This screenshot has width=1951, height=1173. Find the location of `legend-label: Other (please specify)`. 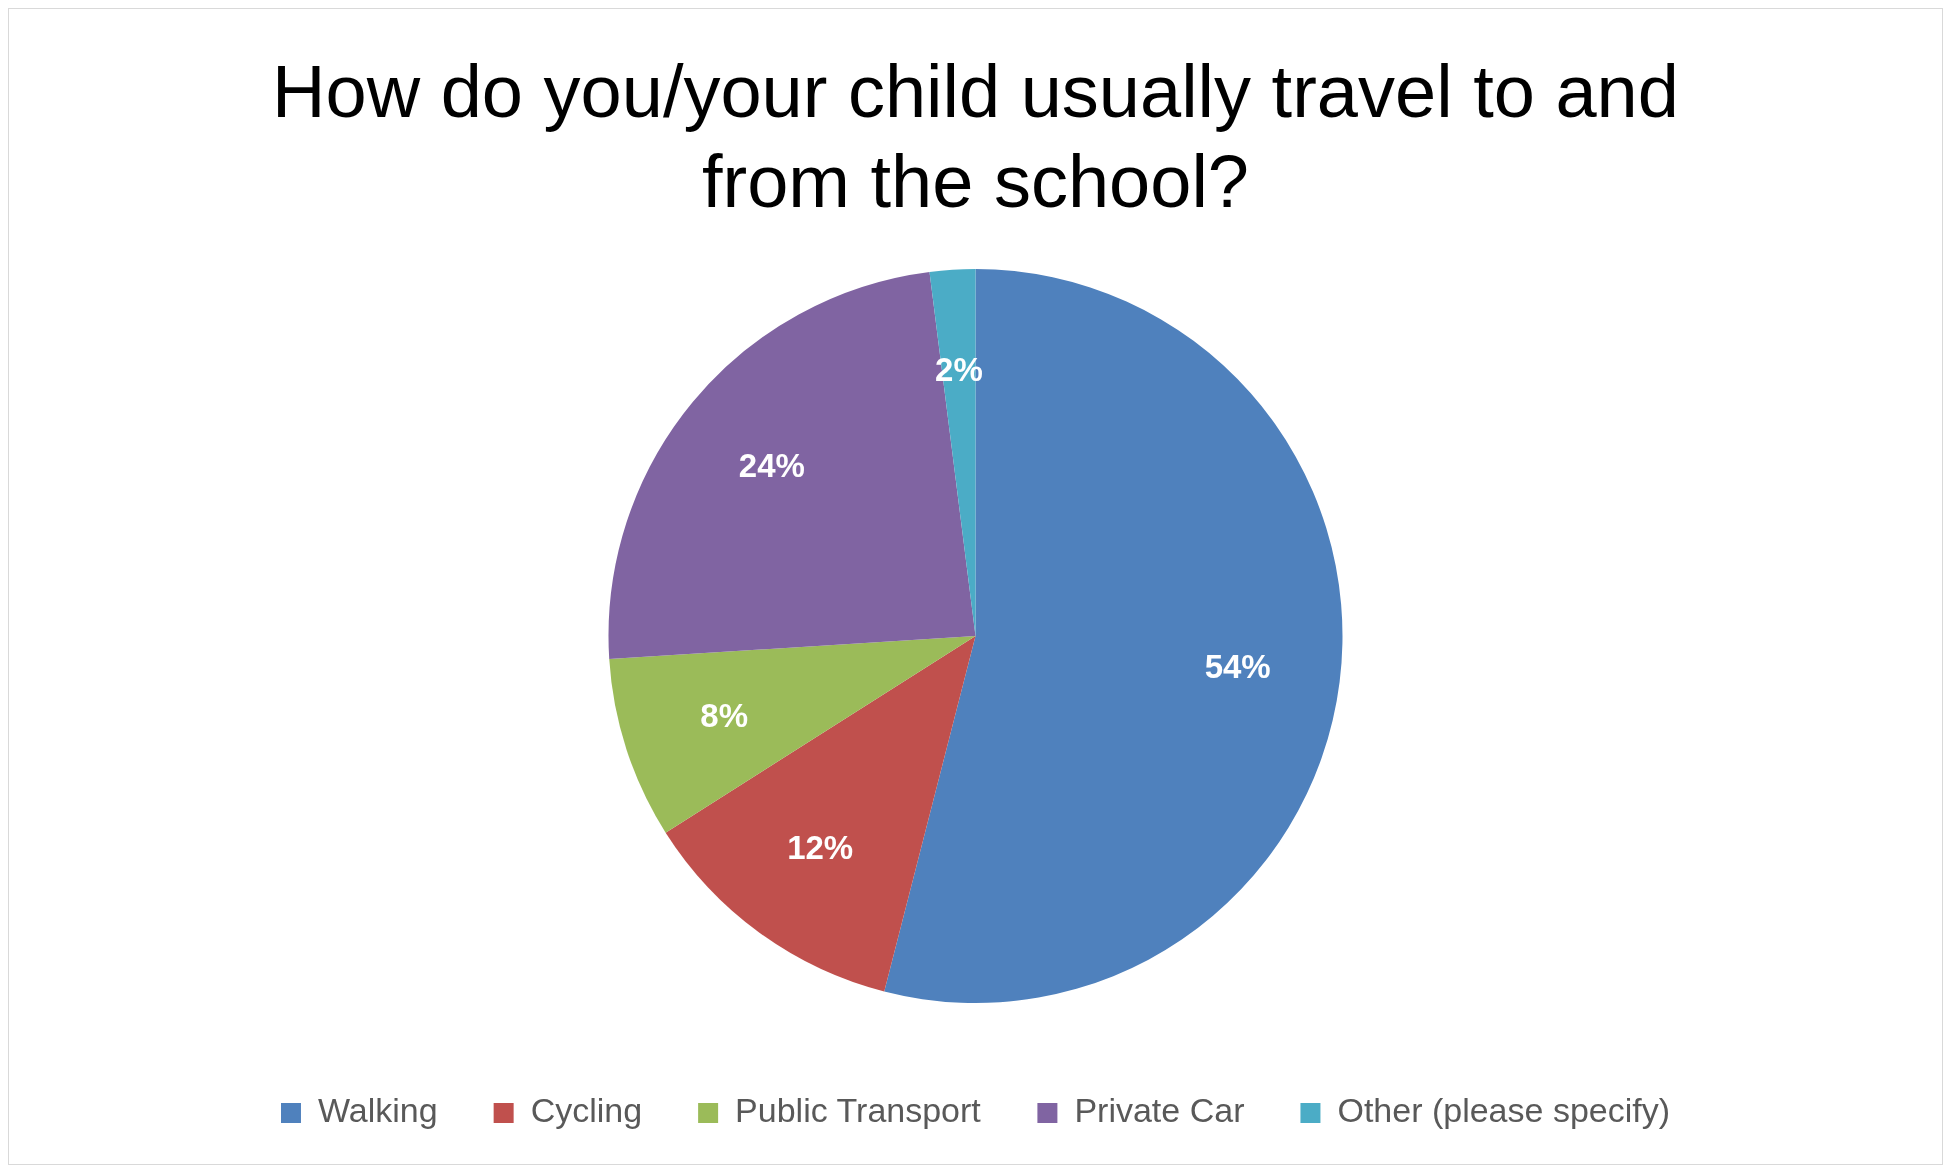

legend-label: Other (please specify) is located at coordinates (1504, 1110).